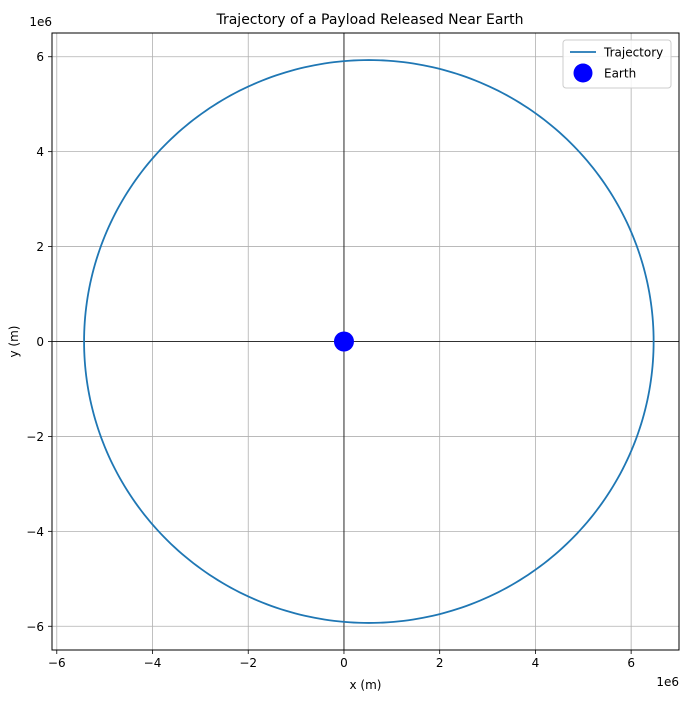 This screenshot has width=688, height=701. Describe the element at coordinates (35, 437) in the screenshot. I see `y-tick-label: −2` at that location.